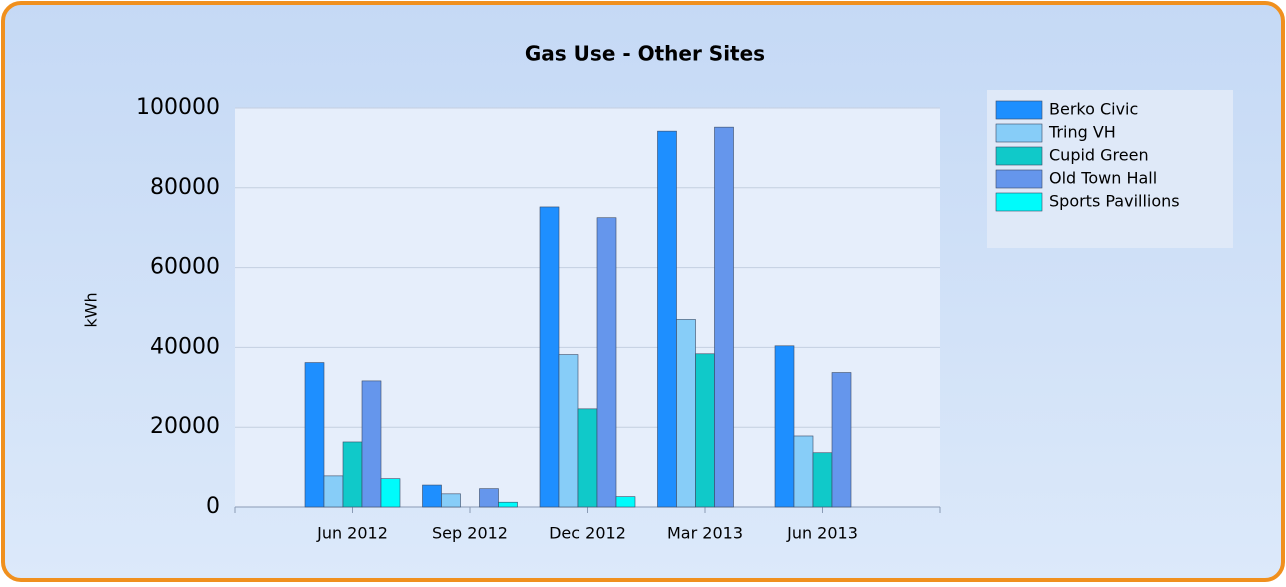  I want to click on x-tick-label: Mar 2013, so click(705, 533).